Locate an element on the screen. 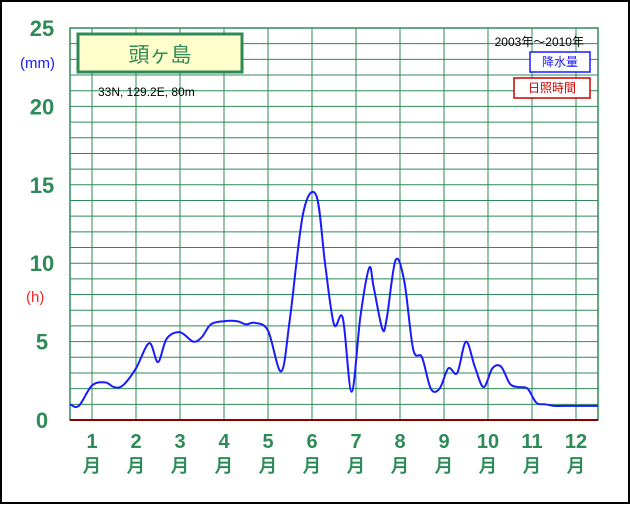  y-tick-label: 5 is located at coordinates (42, 342).